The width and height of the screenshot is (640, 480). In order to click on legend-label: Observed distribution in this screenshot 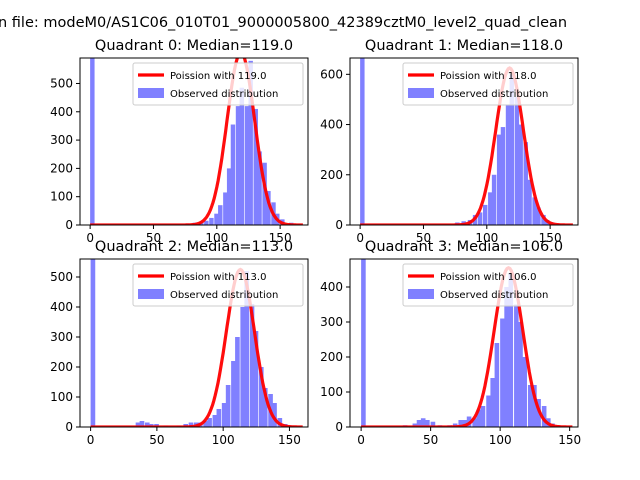, I will do `click(494, 94)`.